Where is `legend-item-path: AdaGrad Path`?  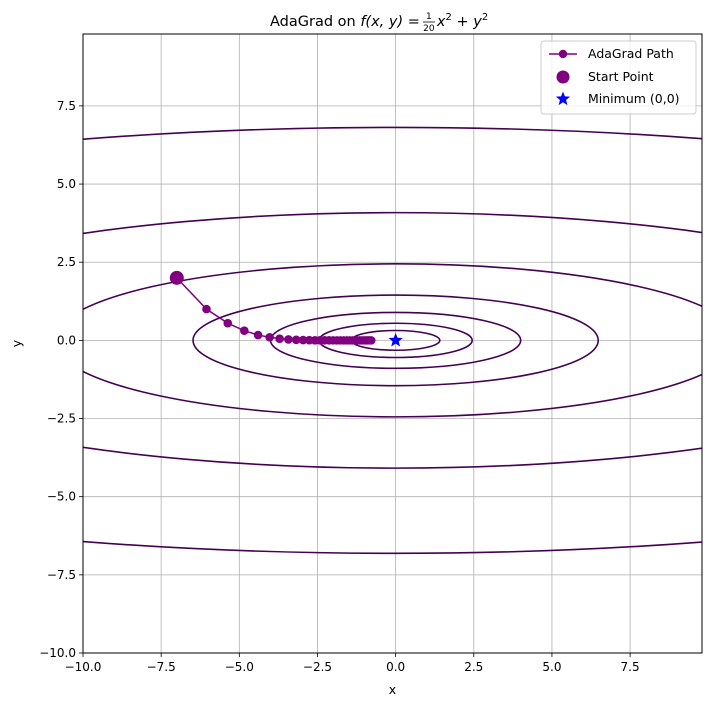
legend-item-path: AdaGrad Path is located at coordinates (611, 53).